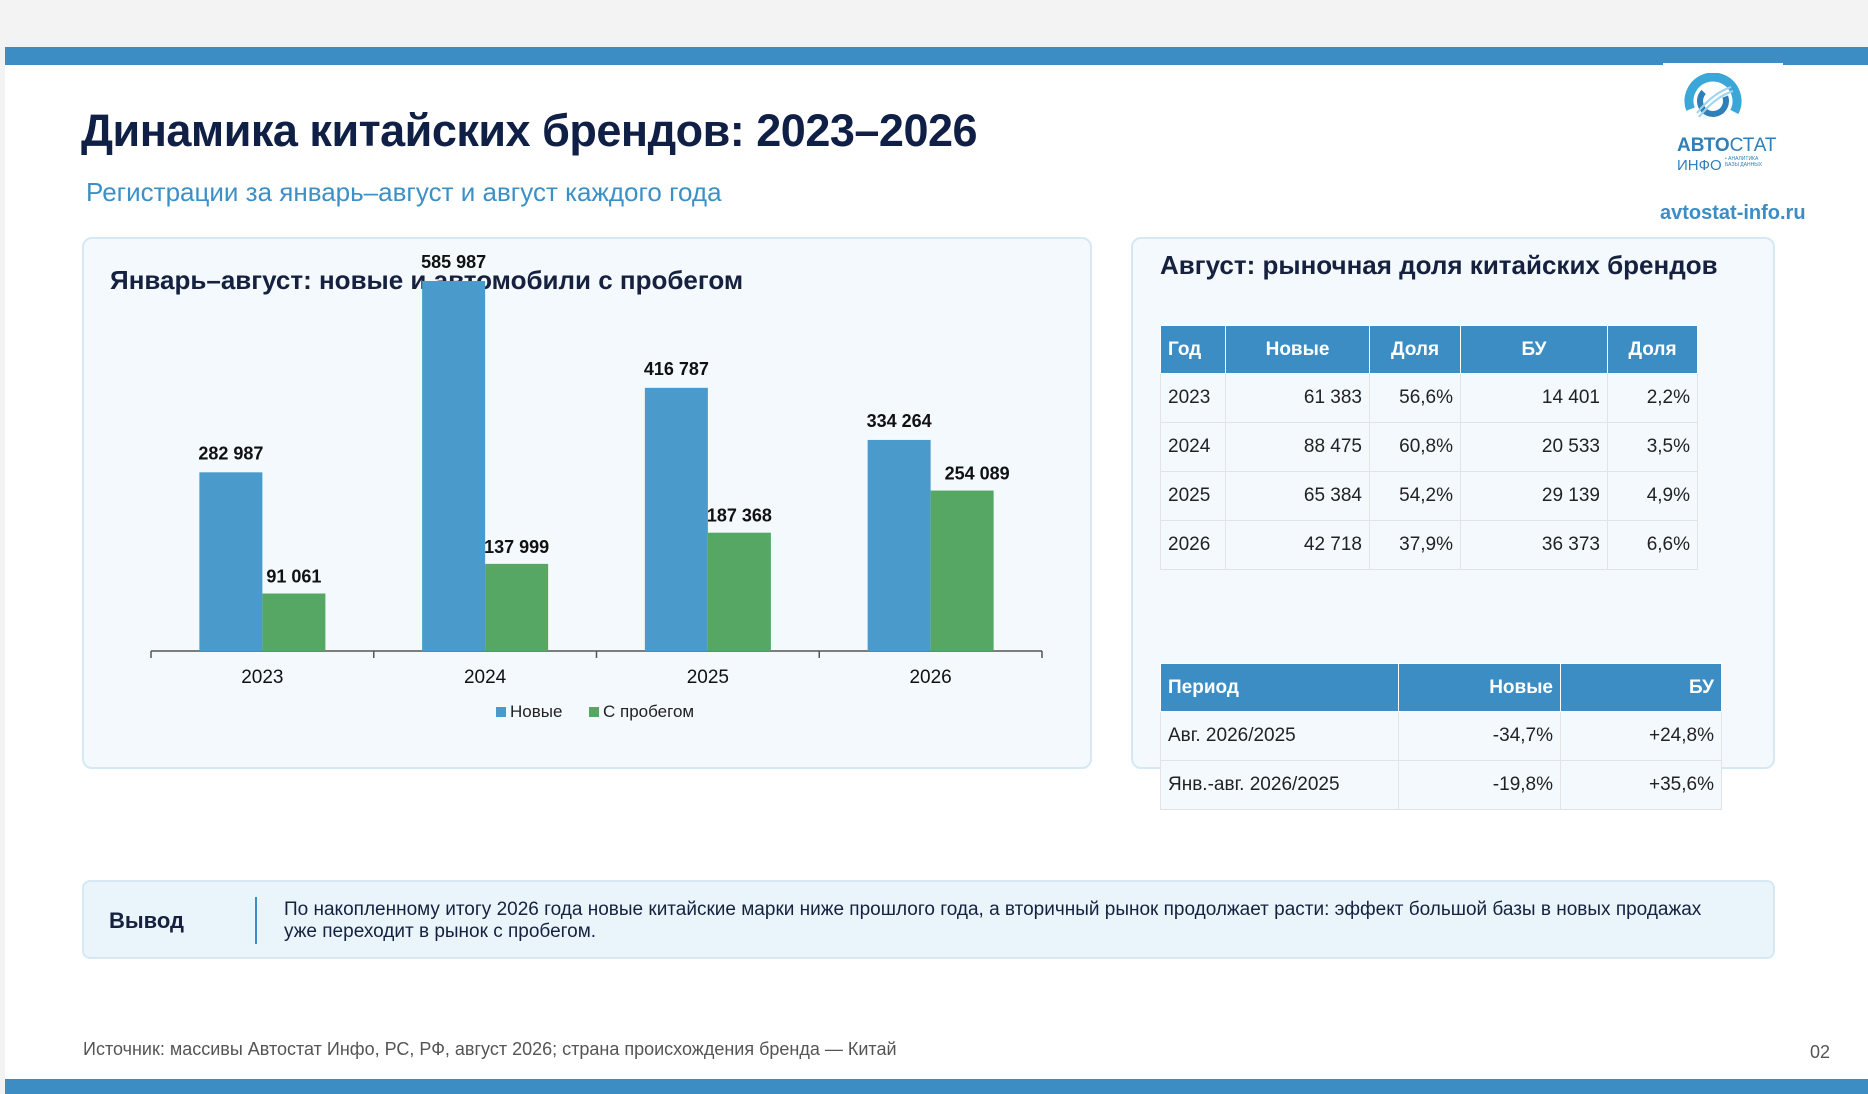 Image resolution: width=1868 pixels, height=1094 pixels. Describe the element at coordinates (501, 712) in the screenshot. I see `legend-swatch-new` at that location.